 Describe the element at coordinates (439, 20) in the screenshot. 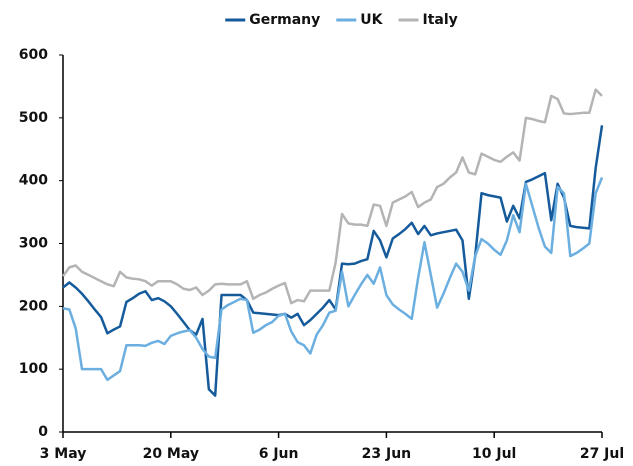

I see `legend-label: Italy` at that location.